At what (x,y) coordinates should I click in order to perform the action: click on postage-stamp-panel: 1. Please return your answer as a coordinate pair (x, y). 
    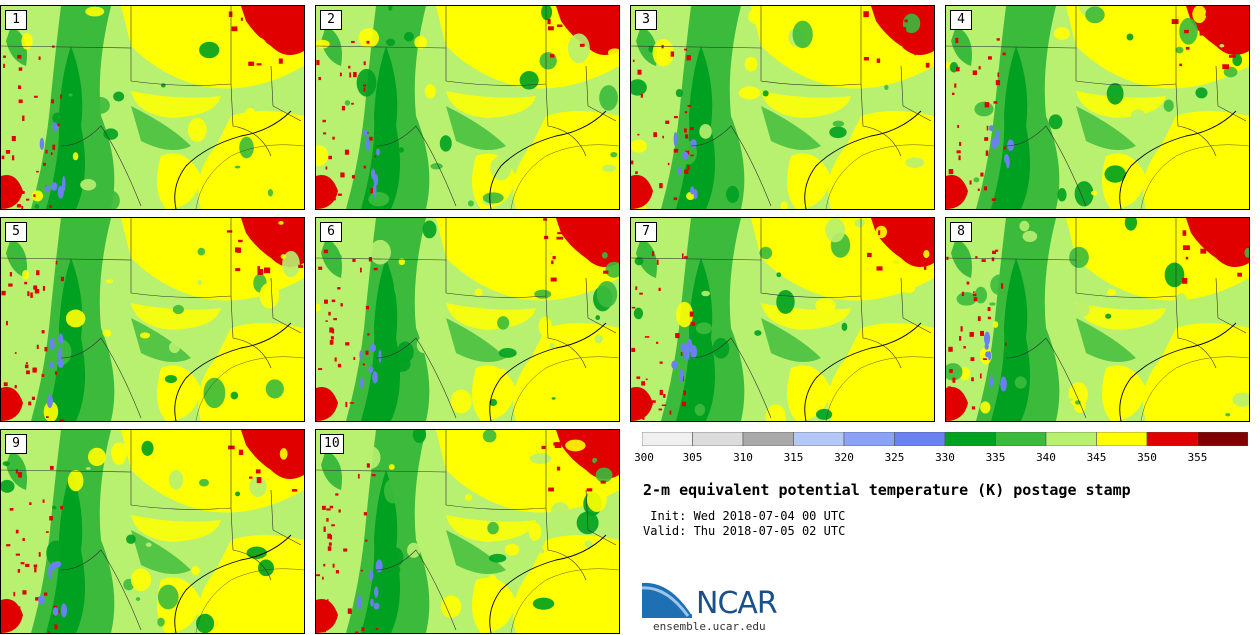
    Looking at the image, I should click on (152, 107).